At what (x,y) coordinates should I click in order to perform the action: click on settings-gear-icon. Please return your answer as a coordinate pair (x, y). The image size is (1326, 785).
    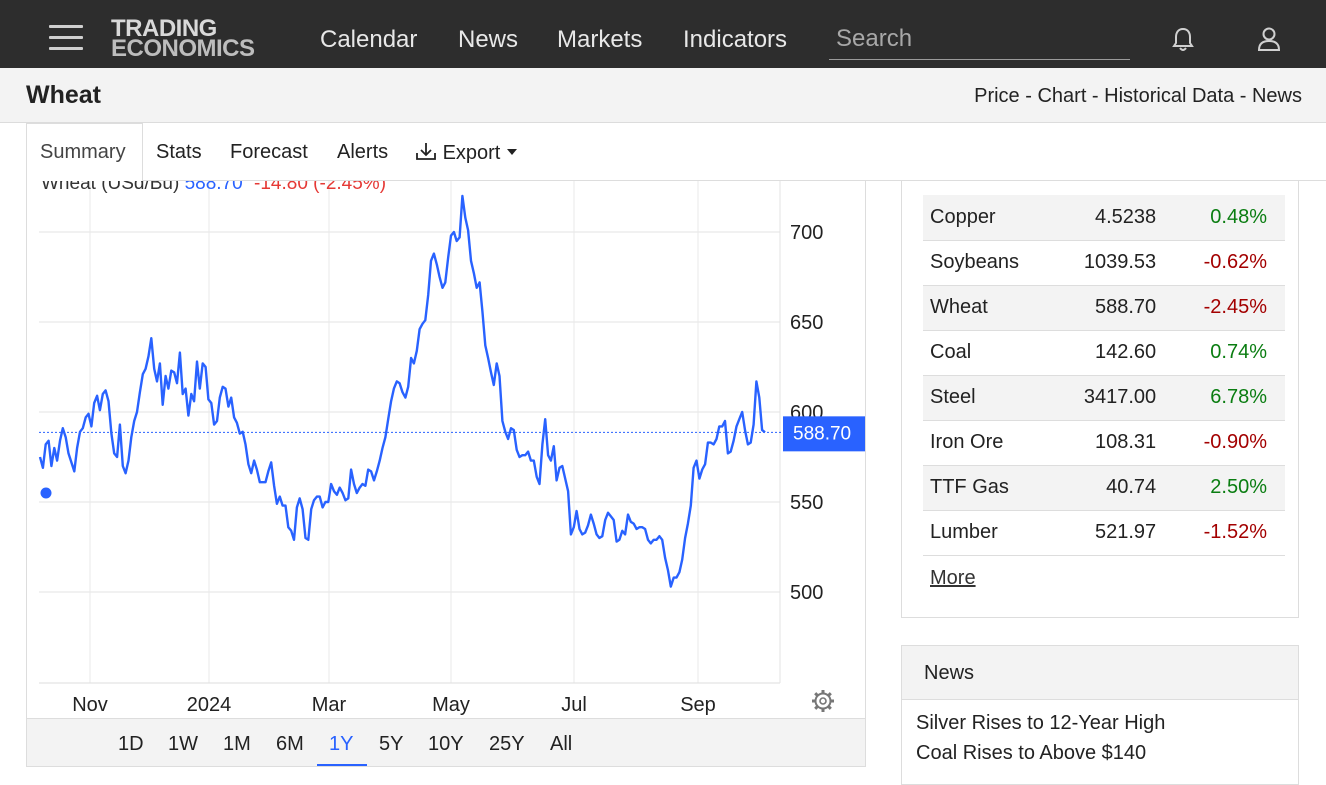
    Looking at the image, I should click on (823, 701).